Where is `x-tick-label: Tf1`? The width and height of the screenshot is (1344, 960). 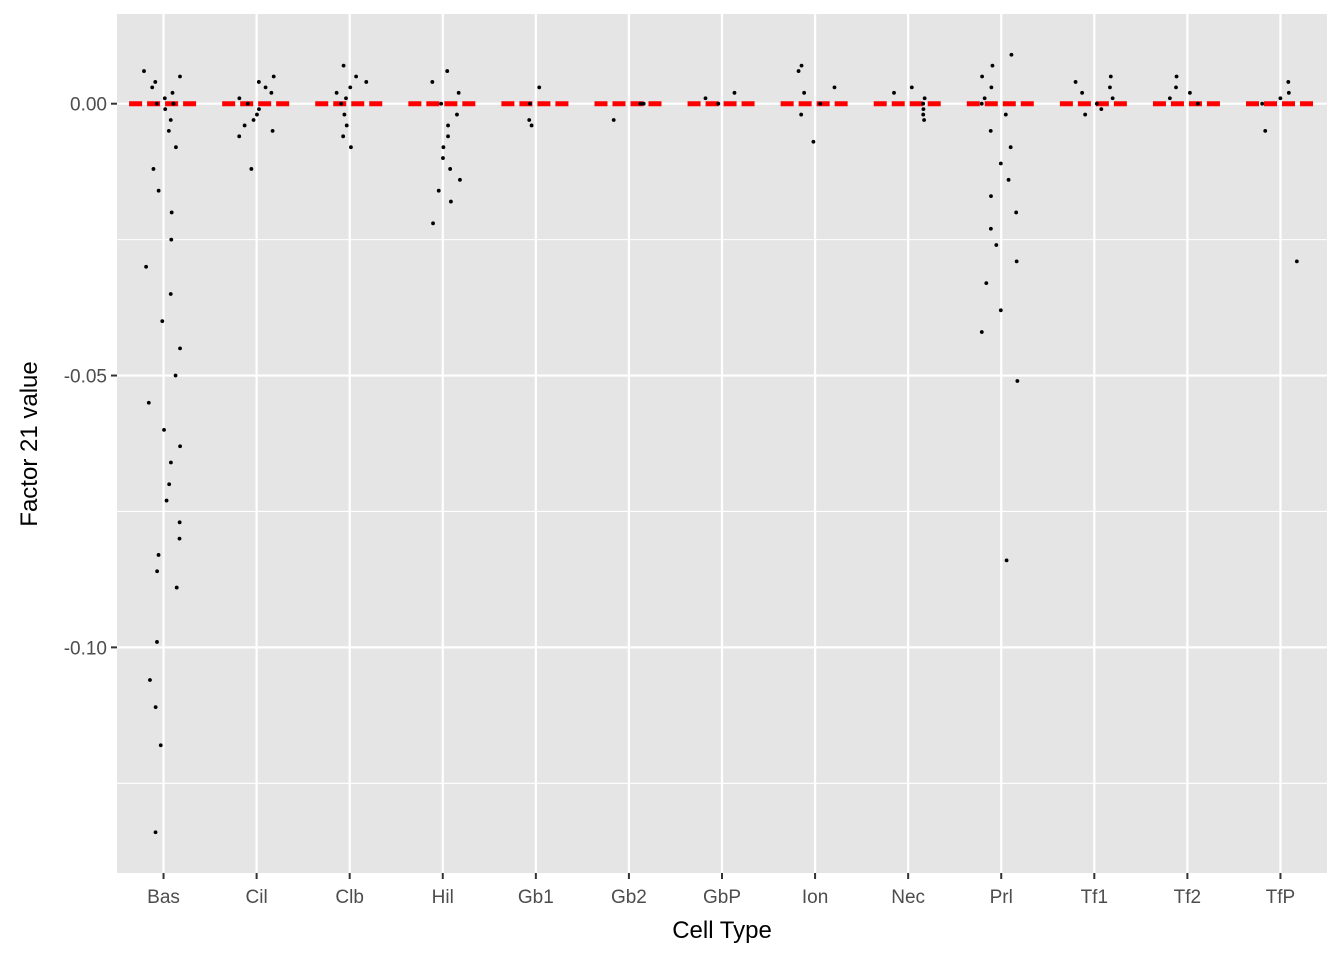
x-tick-label: Tf1 is located at coordinates (1094, 897).